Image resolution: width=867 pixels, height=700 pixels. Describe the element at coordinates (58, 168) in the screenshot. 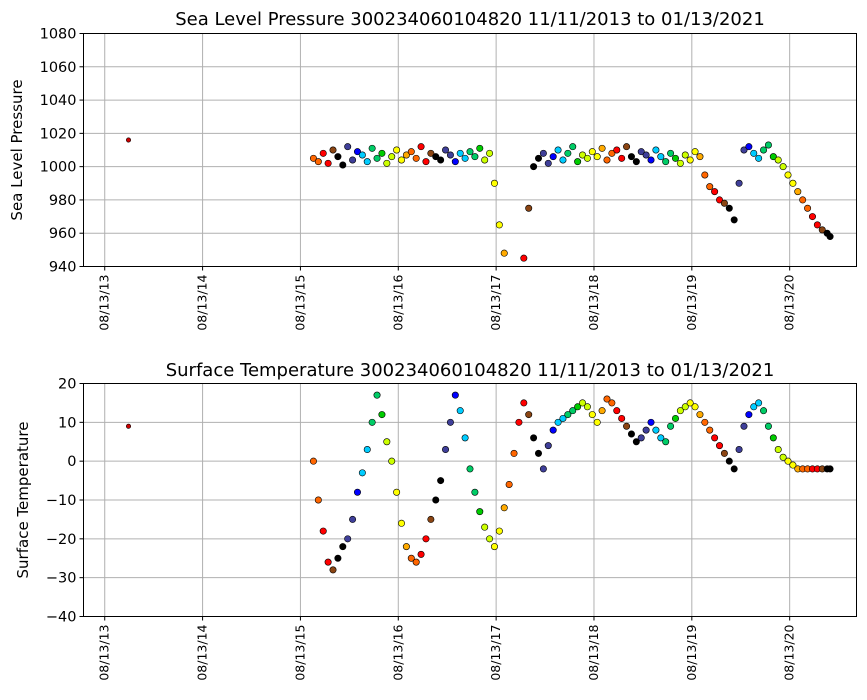

I see `ytick-label: 1000` at that location.